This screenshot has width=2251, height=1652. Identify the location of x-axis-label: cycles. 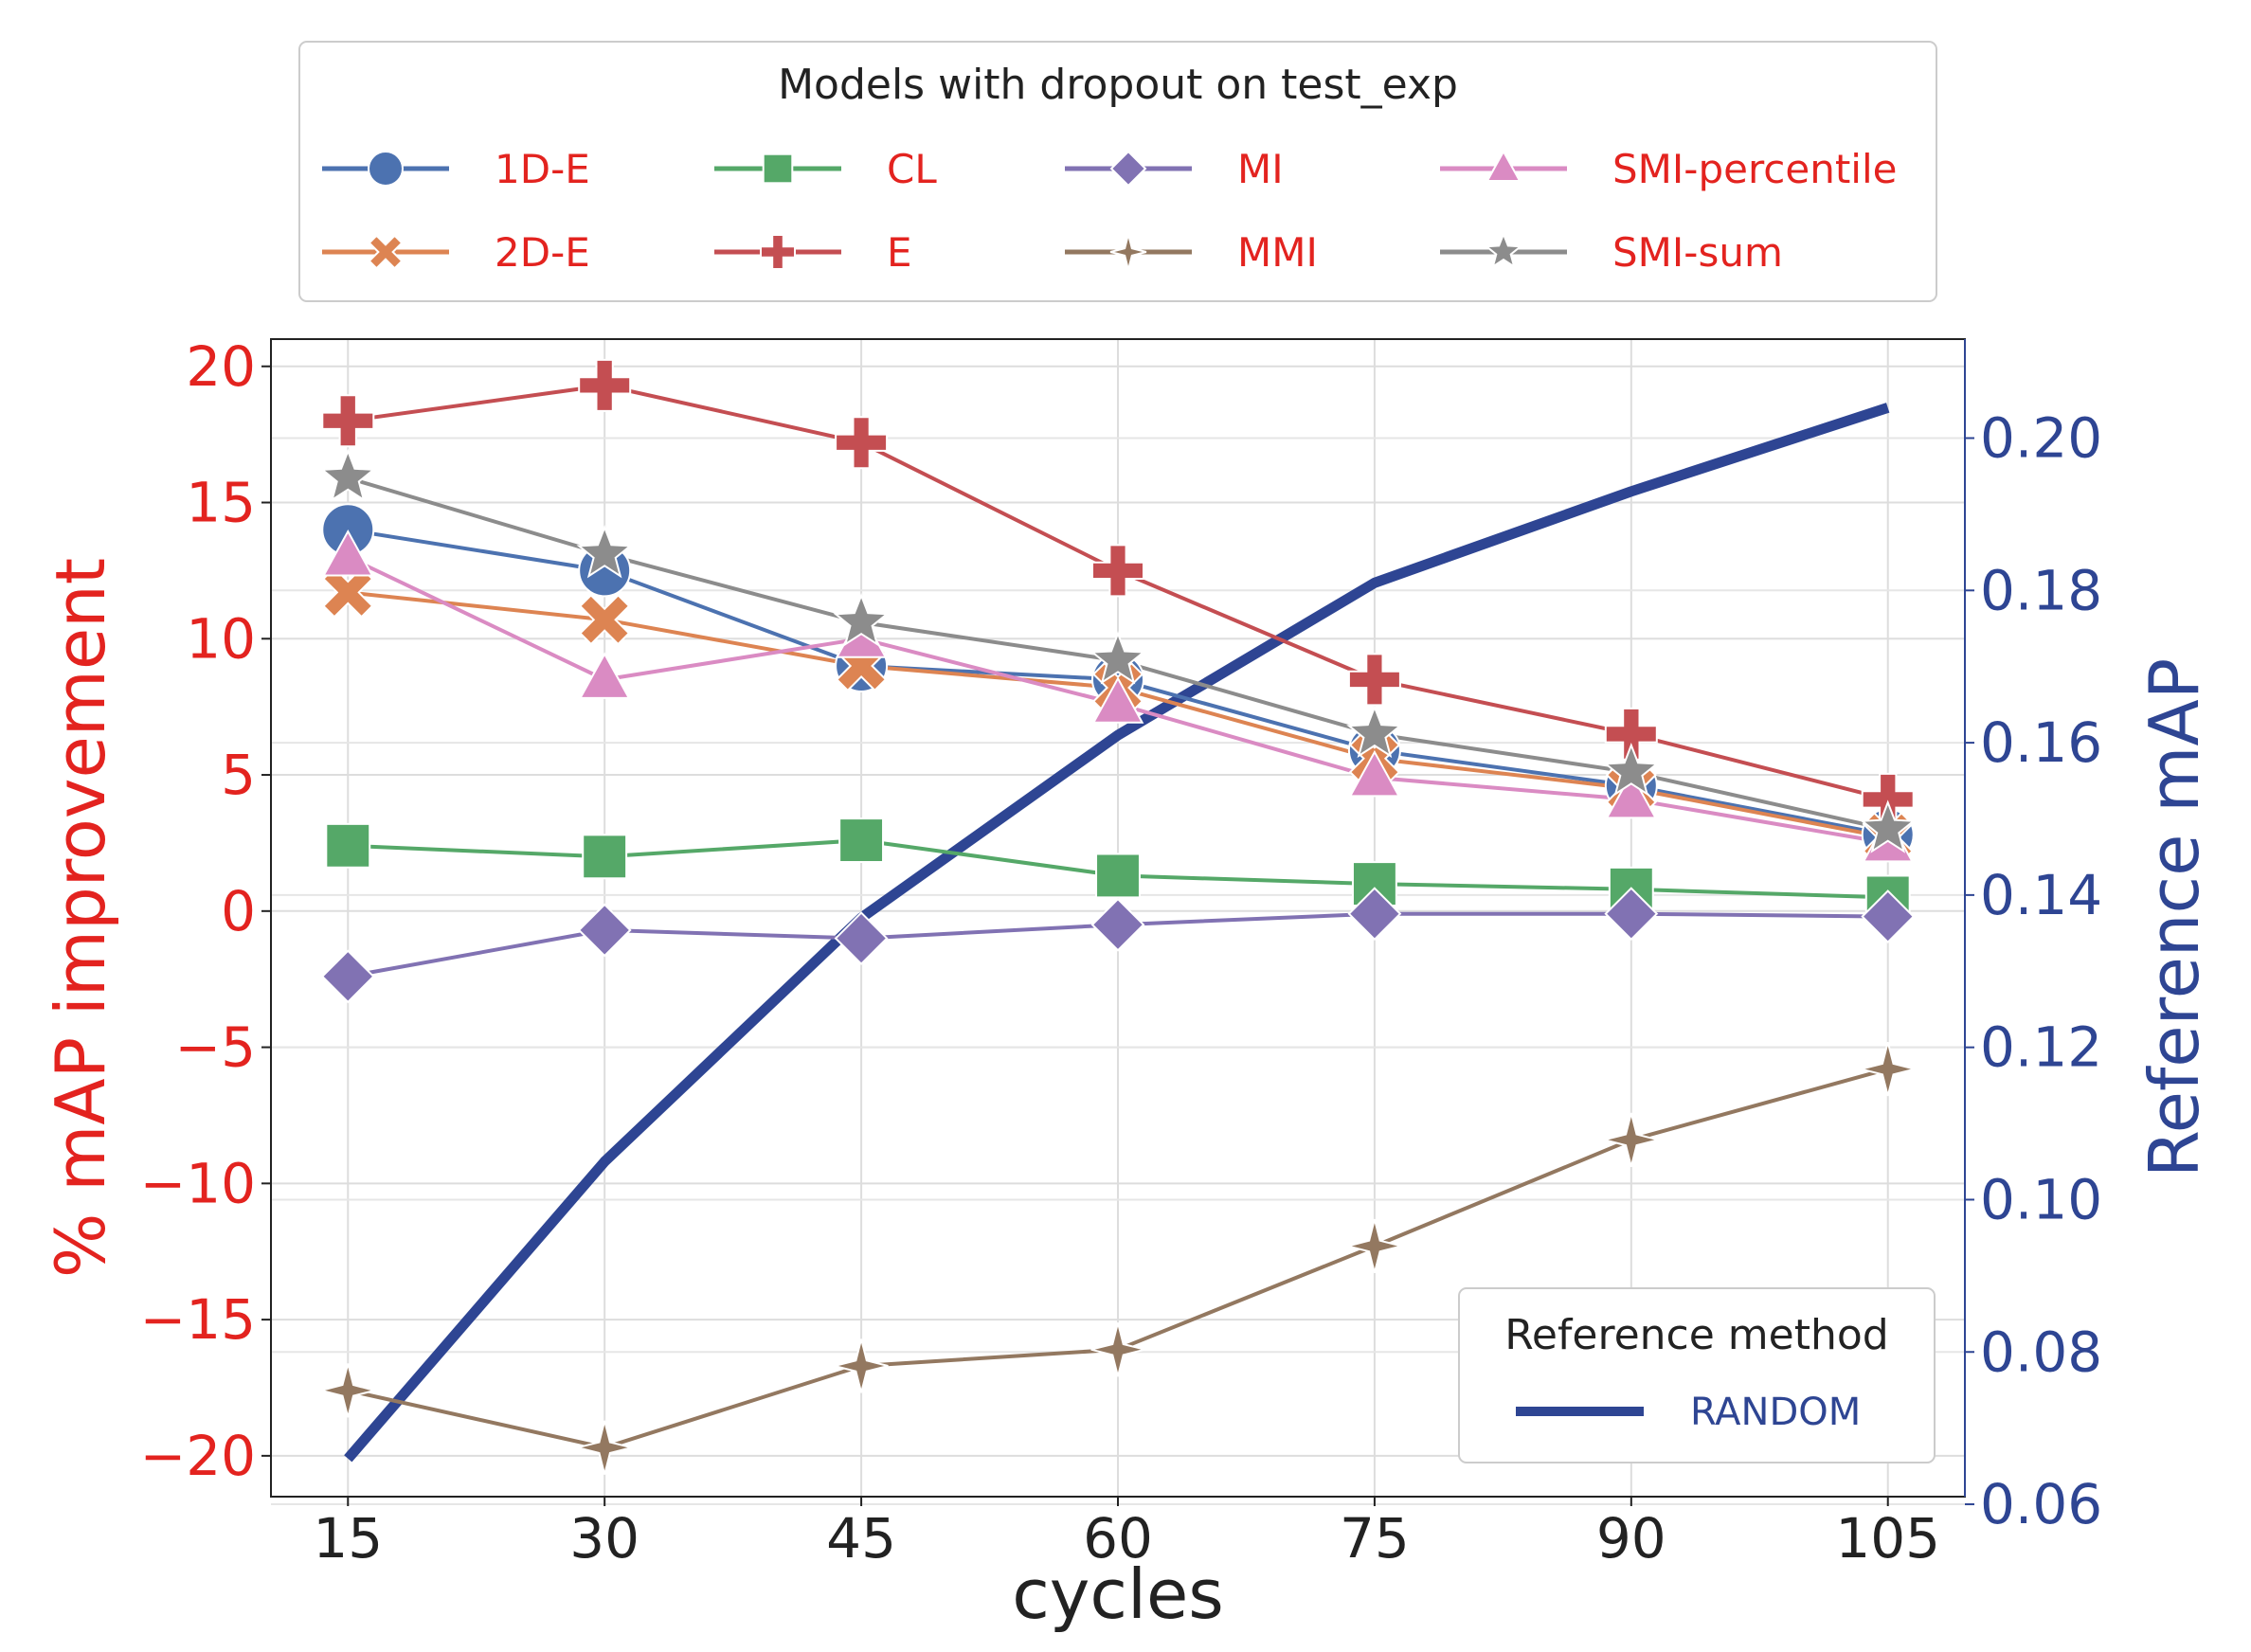
(1118, 1594).